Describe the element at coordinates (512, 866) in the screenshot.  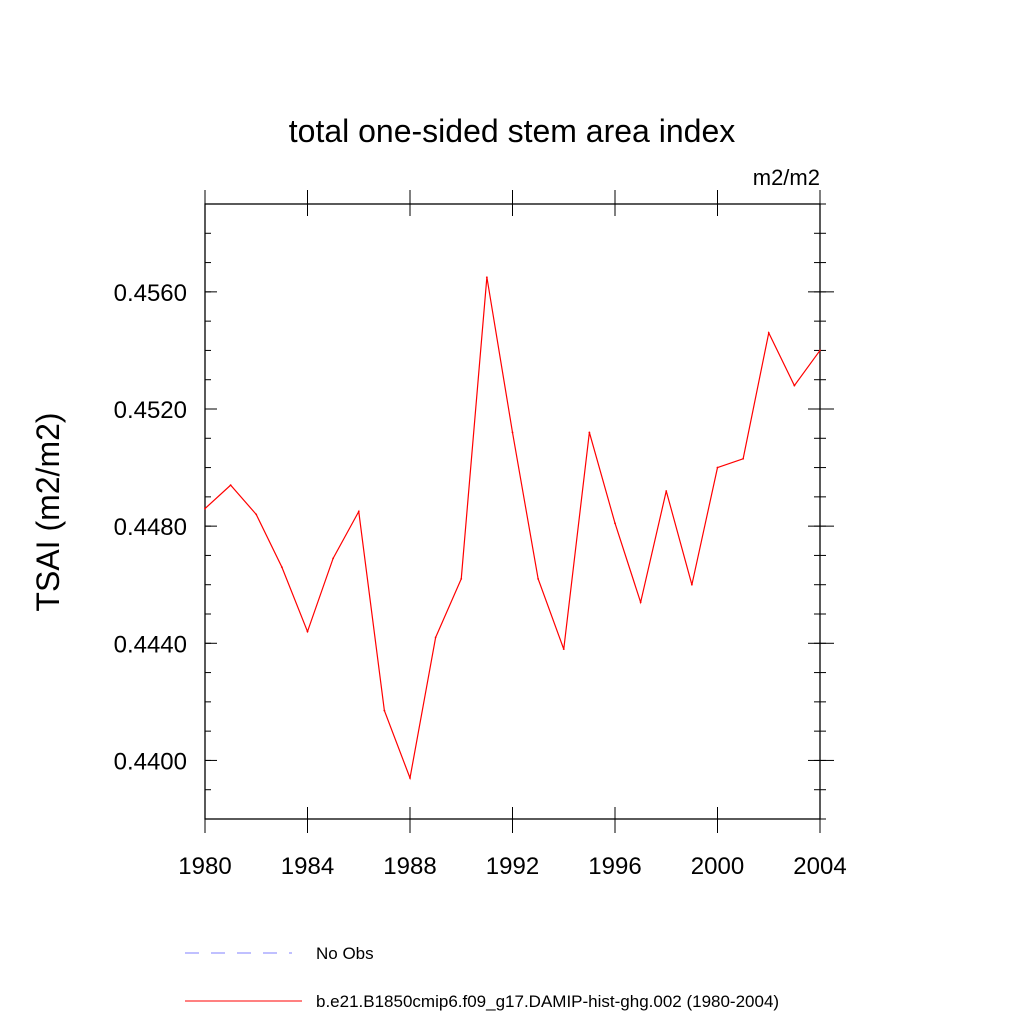
I see `x-tick-label: 1992` at that location.